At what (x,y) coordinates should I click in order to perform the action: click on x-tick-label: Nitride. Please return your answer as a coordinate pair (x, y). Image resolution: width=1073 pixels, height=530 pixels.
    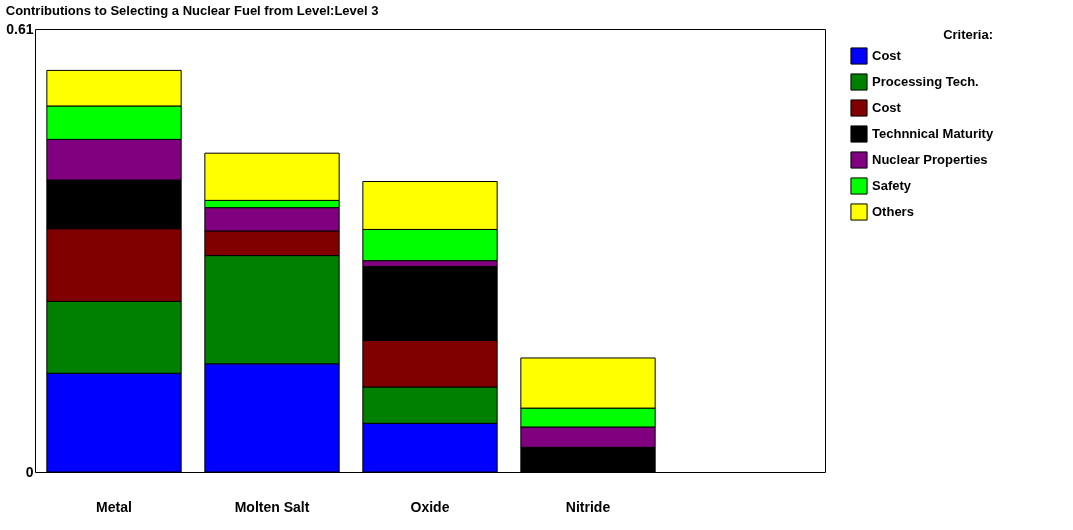
    Looking at the image, I should click on (588, 506).